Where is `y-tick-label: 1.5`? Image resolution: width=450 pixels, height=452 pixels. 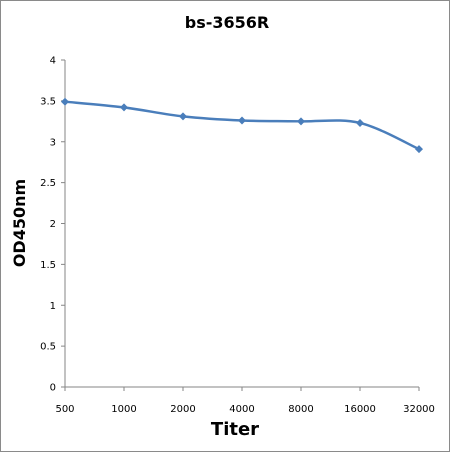 y-tick-label: 1.5 is located at coordinates (48, 265).